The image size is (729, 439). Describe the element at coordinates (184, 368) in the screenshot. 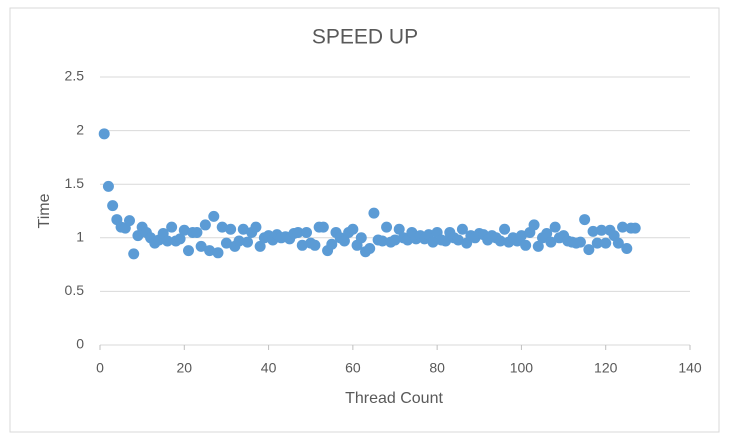

I see `x-tick-label: 20` at that location.